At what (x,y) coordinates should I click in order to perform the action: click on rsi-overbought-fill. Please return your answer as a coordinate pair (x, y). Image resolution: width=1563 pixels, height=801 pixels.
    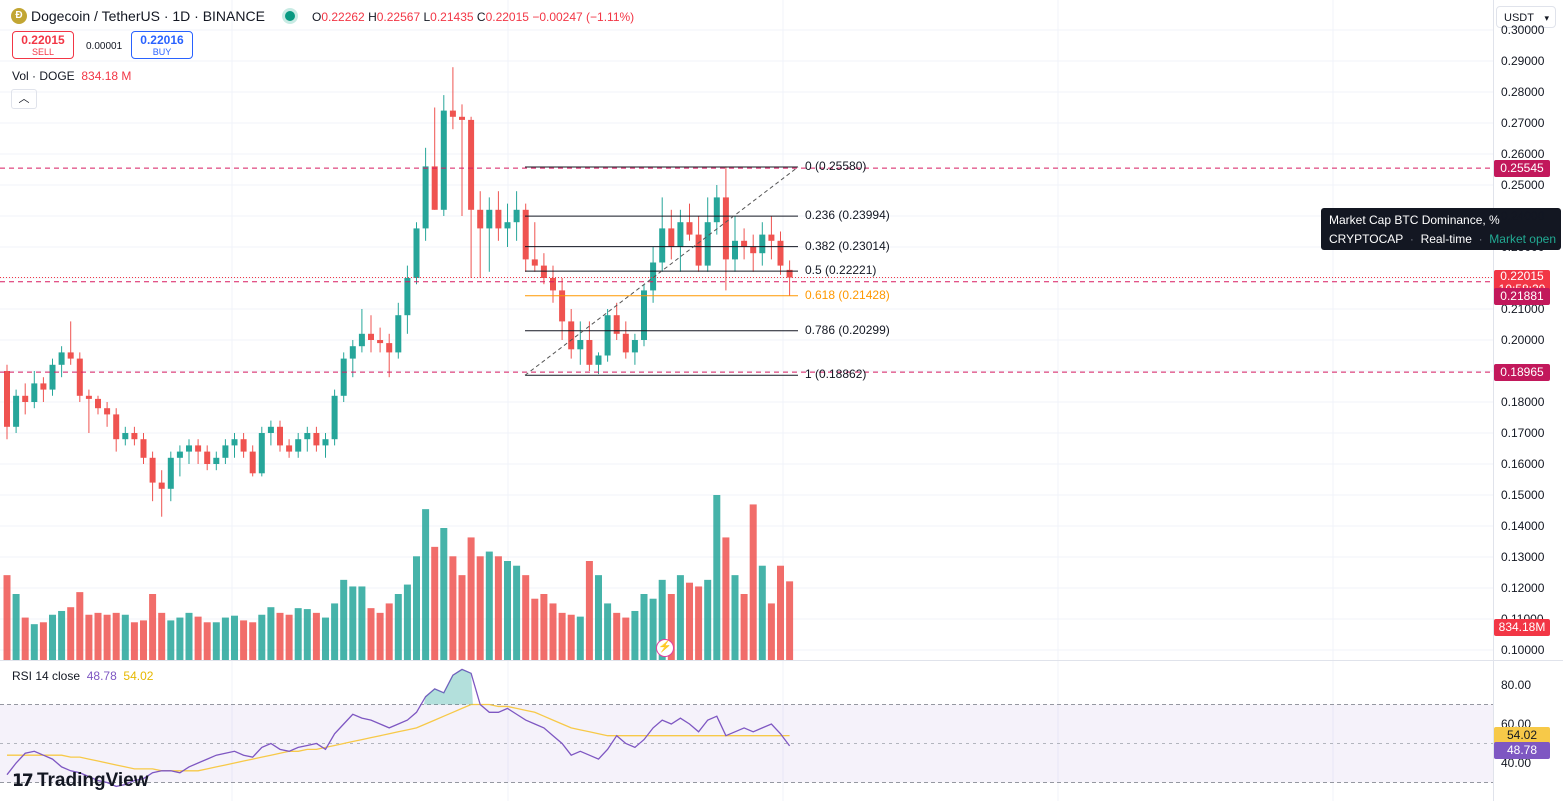
    Looking at the image, I should click on (448, 687).